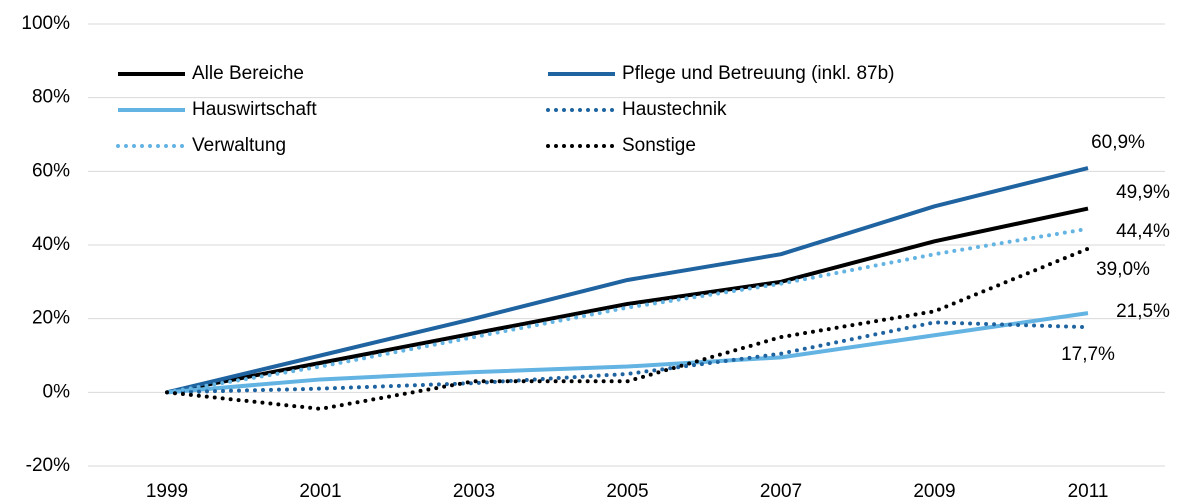 This screenshot has height=504, width=1178. I want to click on legend-label: Verwaltung, so click(239, 145).